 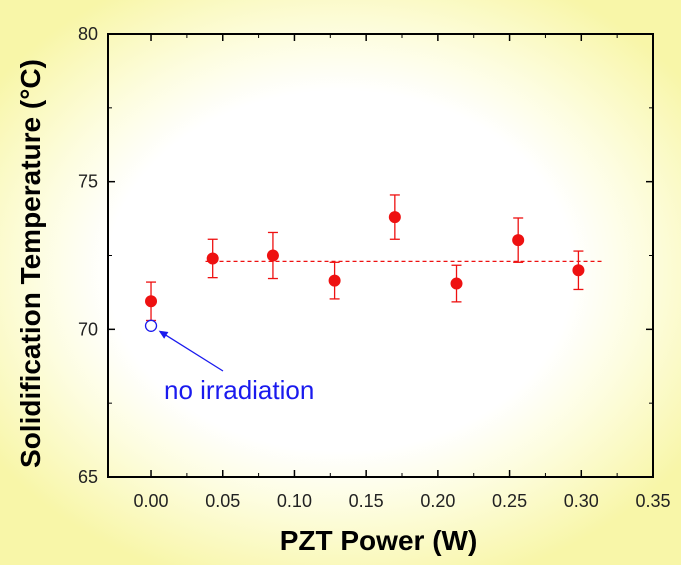 I want to click on y-tick-label: 75, so click(x=88, y=182).